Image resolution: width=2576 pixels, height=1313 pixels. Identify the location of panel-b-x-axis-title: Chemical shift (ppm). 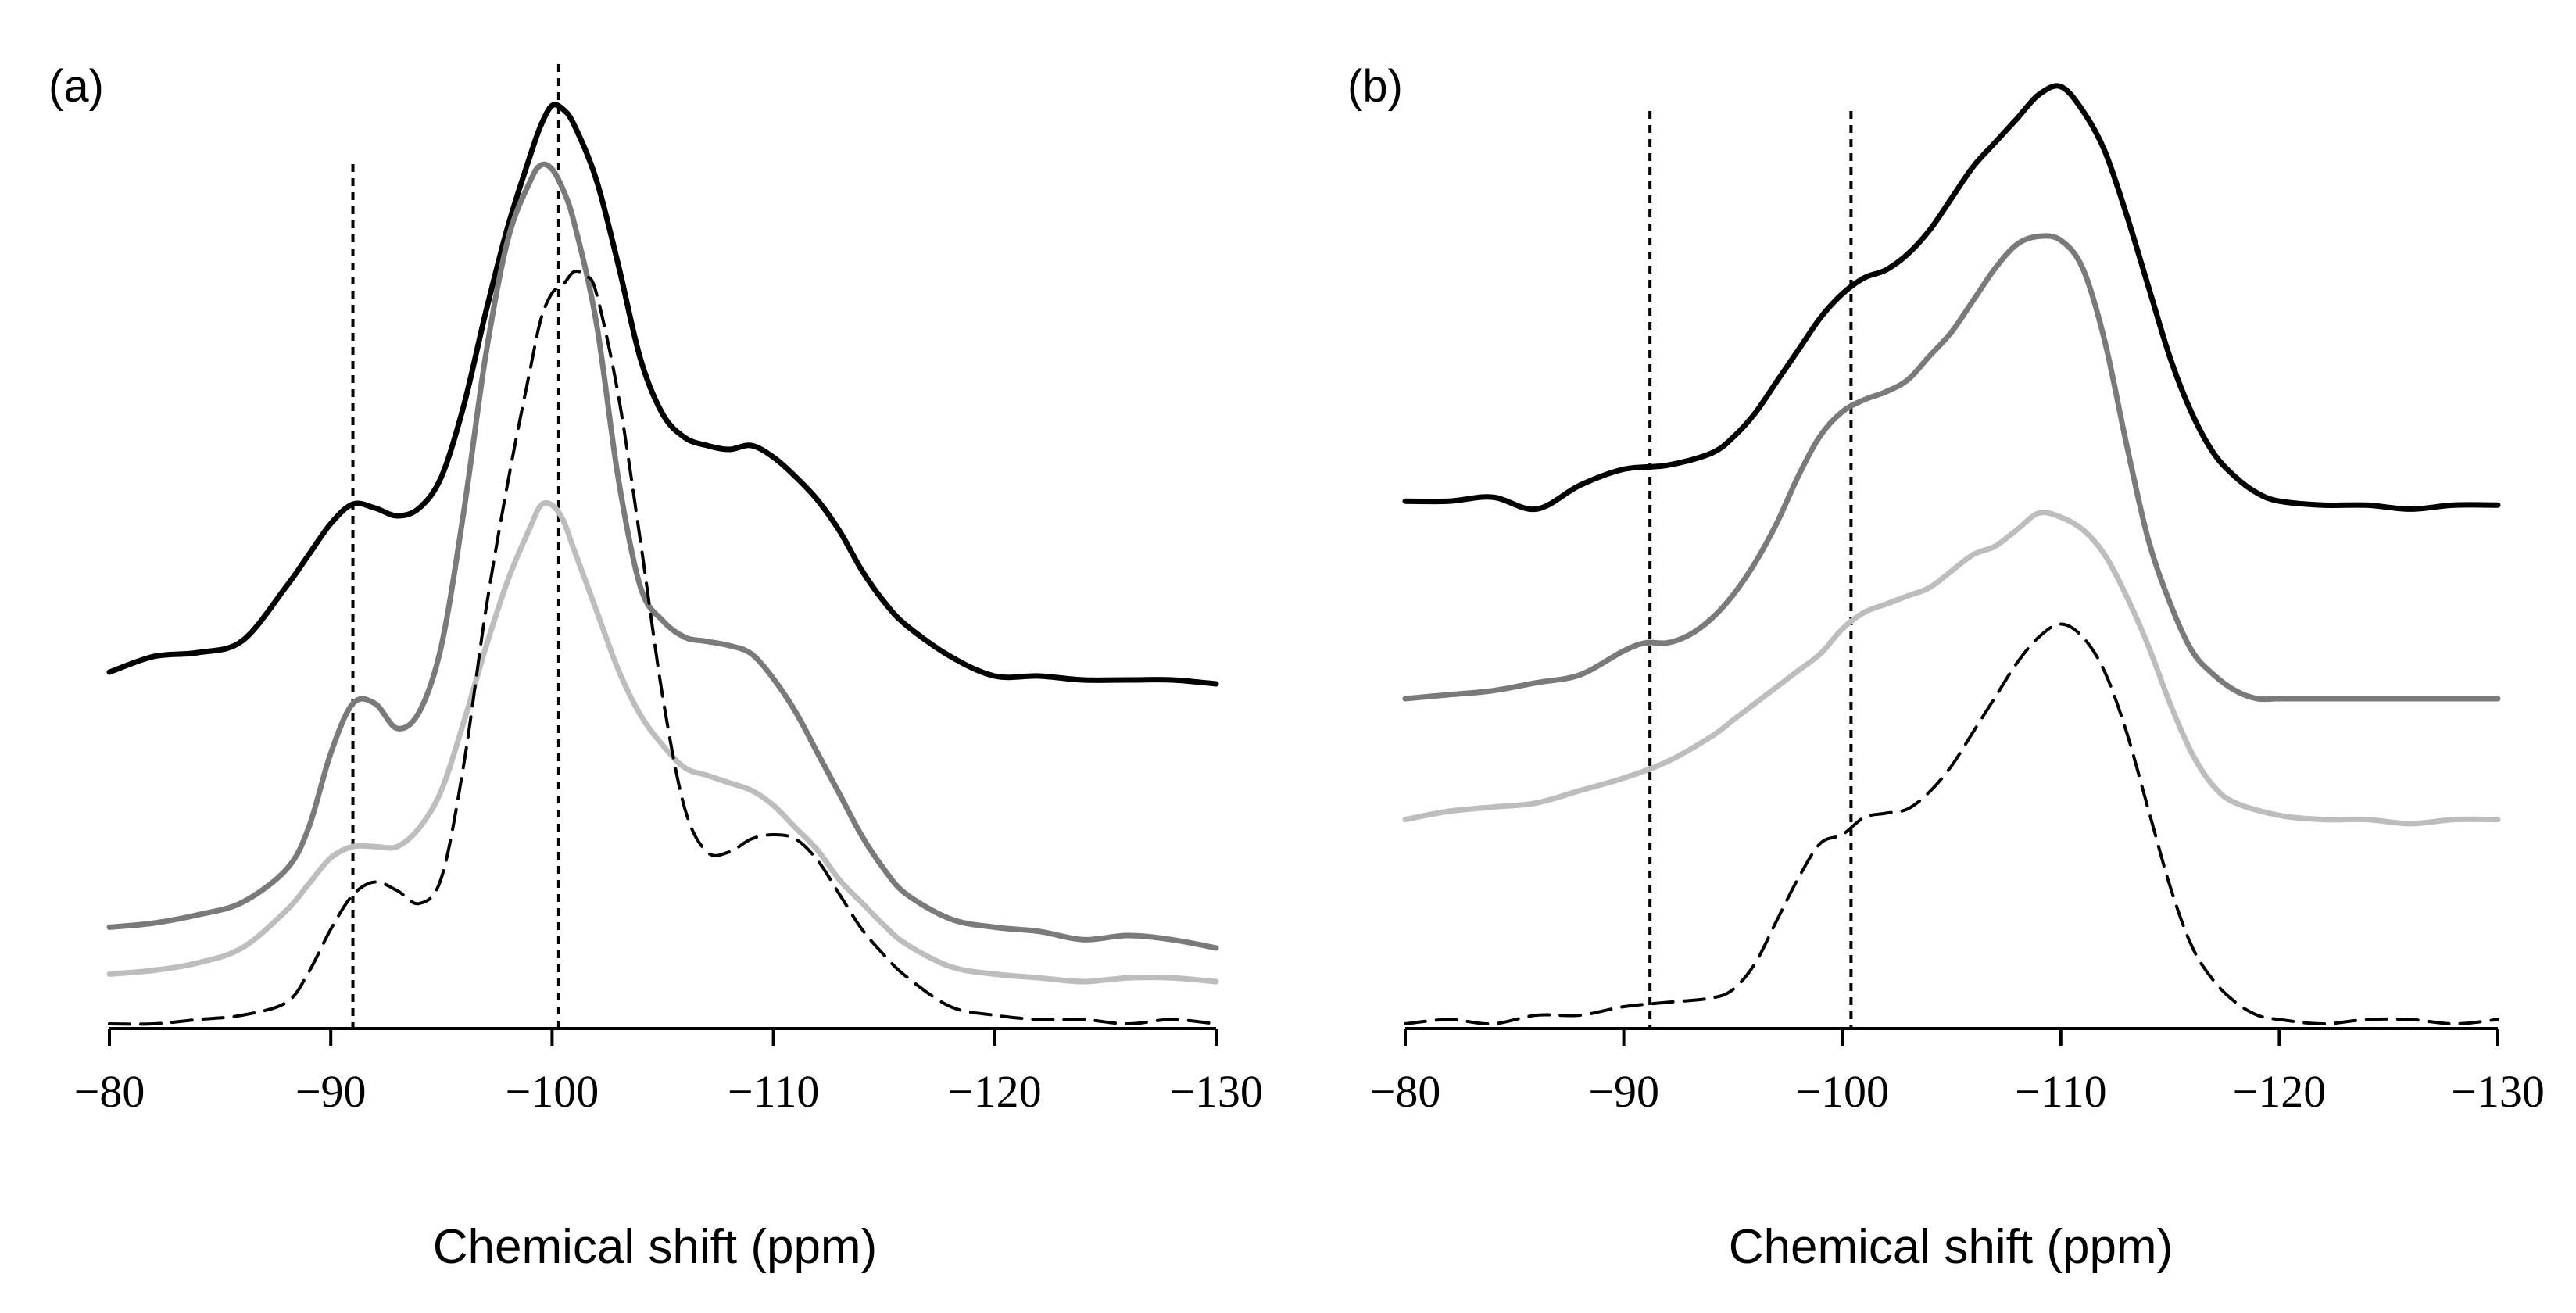
(1951, 1247).